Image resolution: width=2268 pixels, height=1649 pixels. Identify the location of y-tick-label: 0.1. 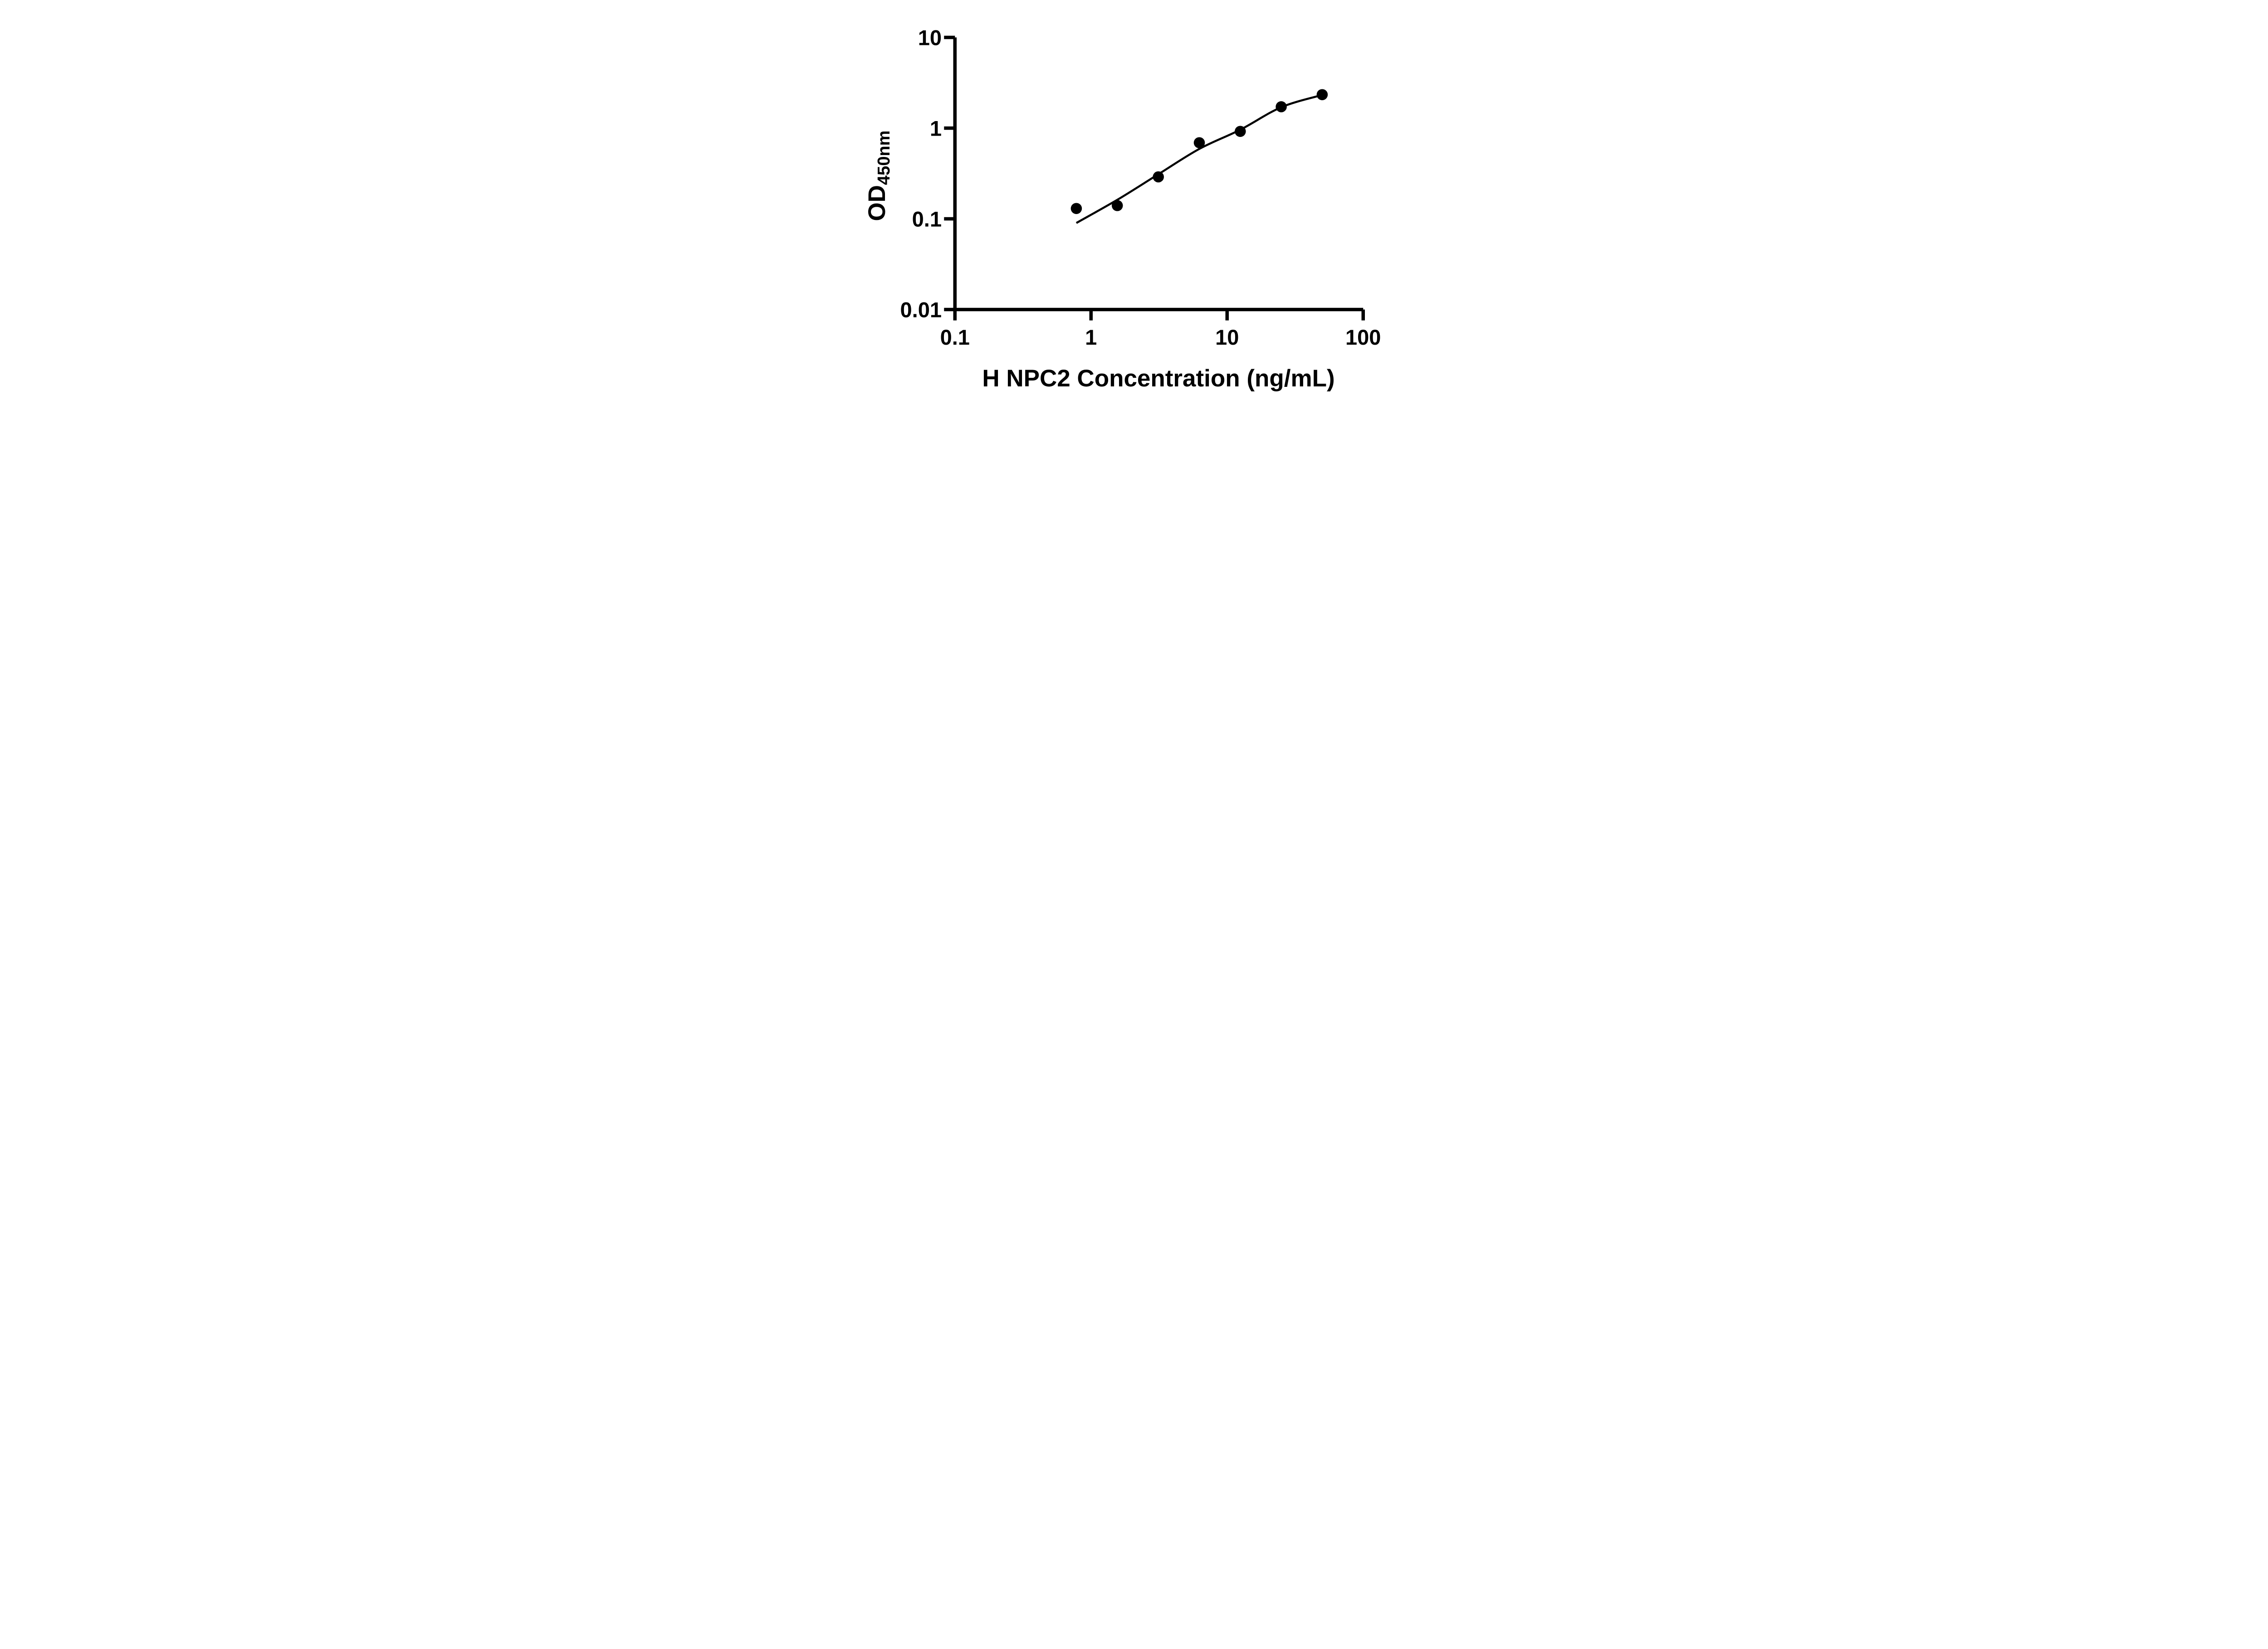
(927, 219).